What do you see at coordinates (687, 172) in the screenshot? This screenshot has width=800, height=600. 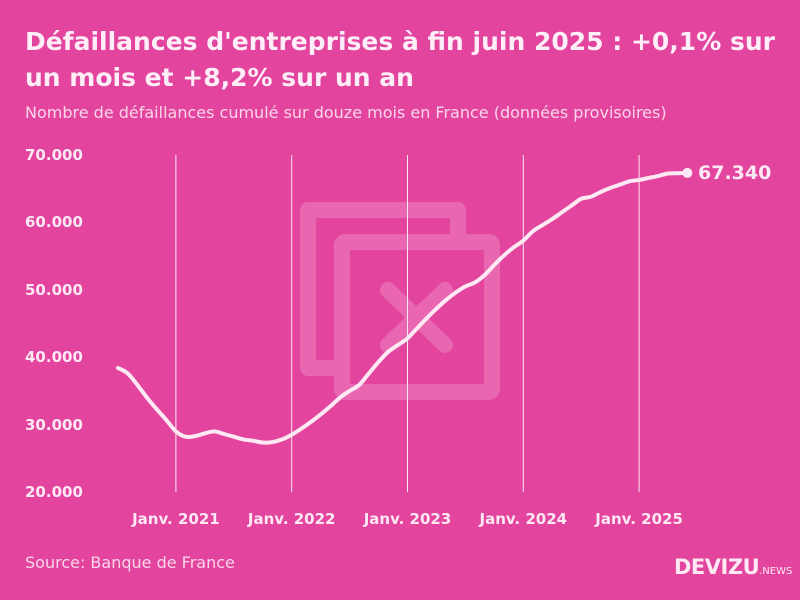 I see `end-point-marker` at bounding box center [687, 172].